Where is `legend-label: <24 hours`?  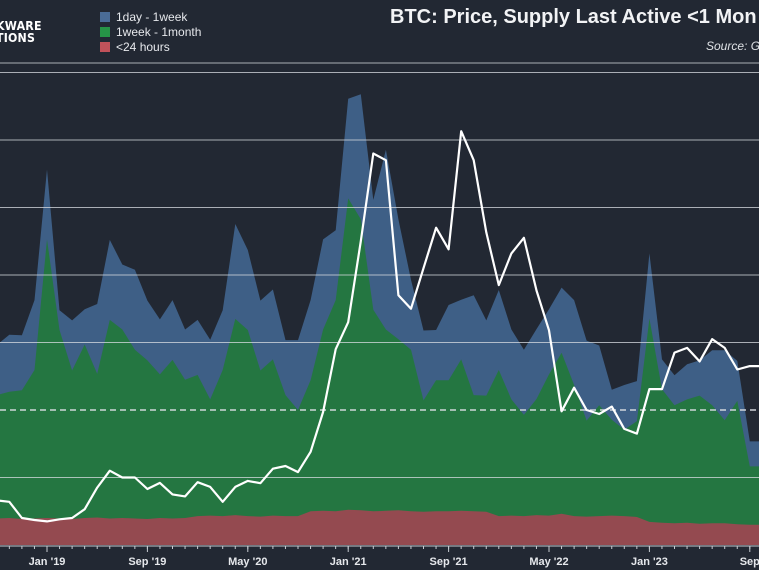 legend-label: <24 hours is located at coordinates (143, 46).